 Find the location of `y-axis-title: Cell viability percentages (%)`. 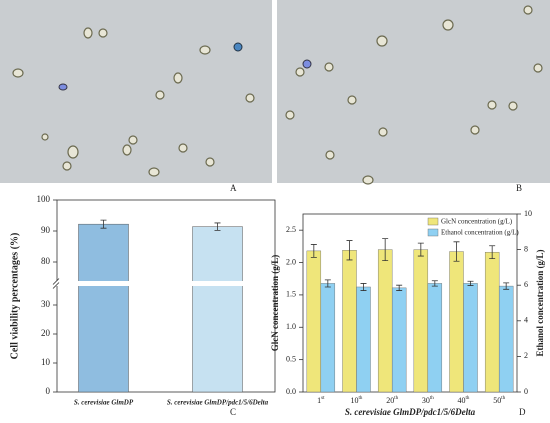

y-axis-title: Cell viability percentages (%) is located at coordinates (14, 296).